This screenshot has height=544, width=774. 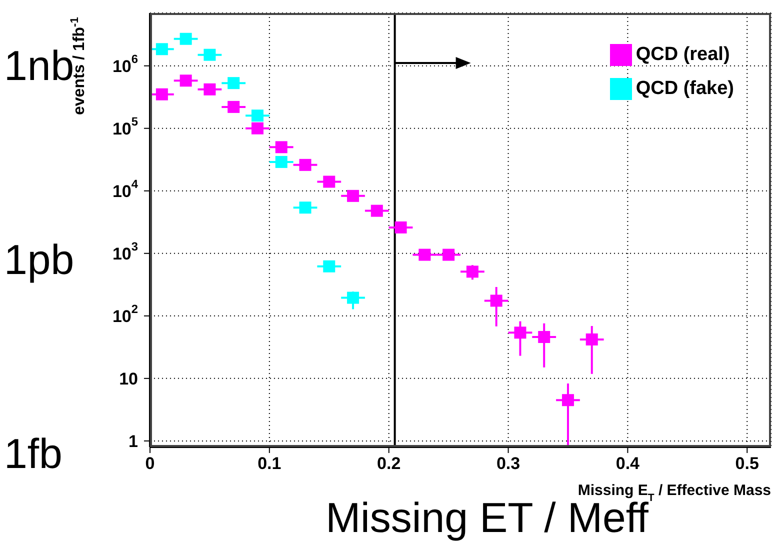 What do you see at coordinates (747, 463) in the screenshot?
I see `x-tick-label: 0.5` at bounding box center [747, 463].